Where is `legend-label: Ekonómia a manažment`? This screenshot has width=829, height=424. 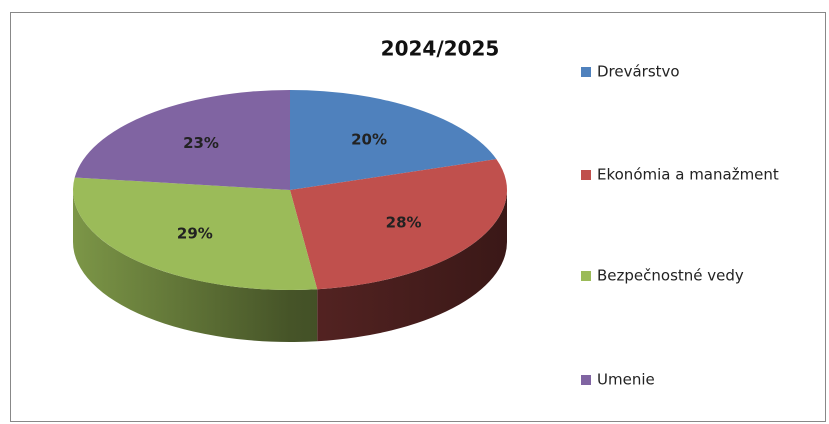 legend-label: Ekonómia a manažment is located at coordinates (688, 175).